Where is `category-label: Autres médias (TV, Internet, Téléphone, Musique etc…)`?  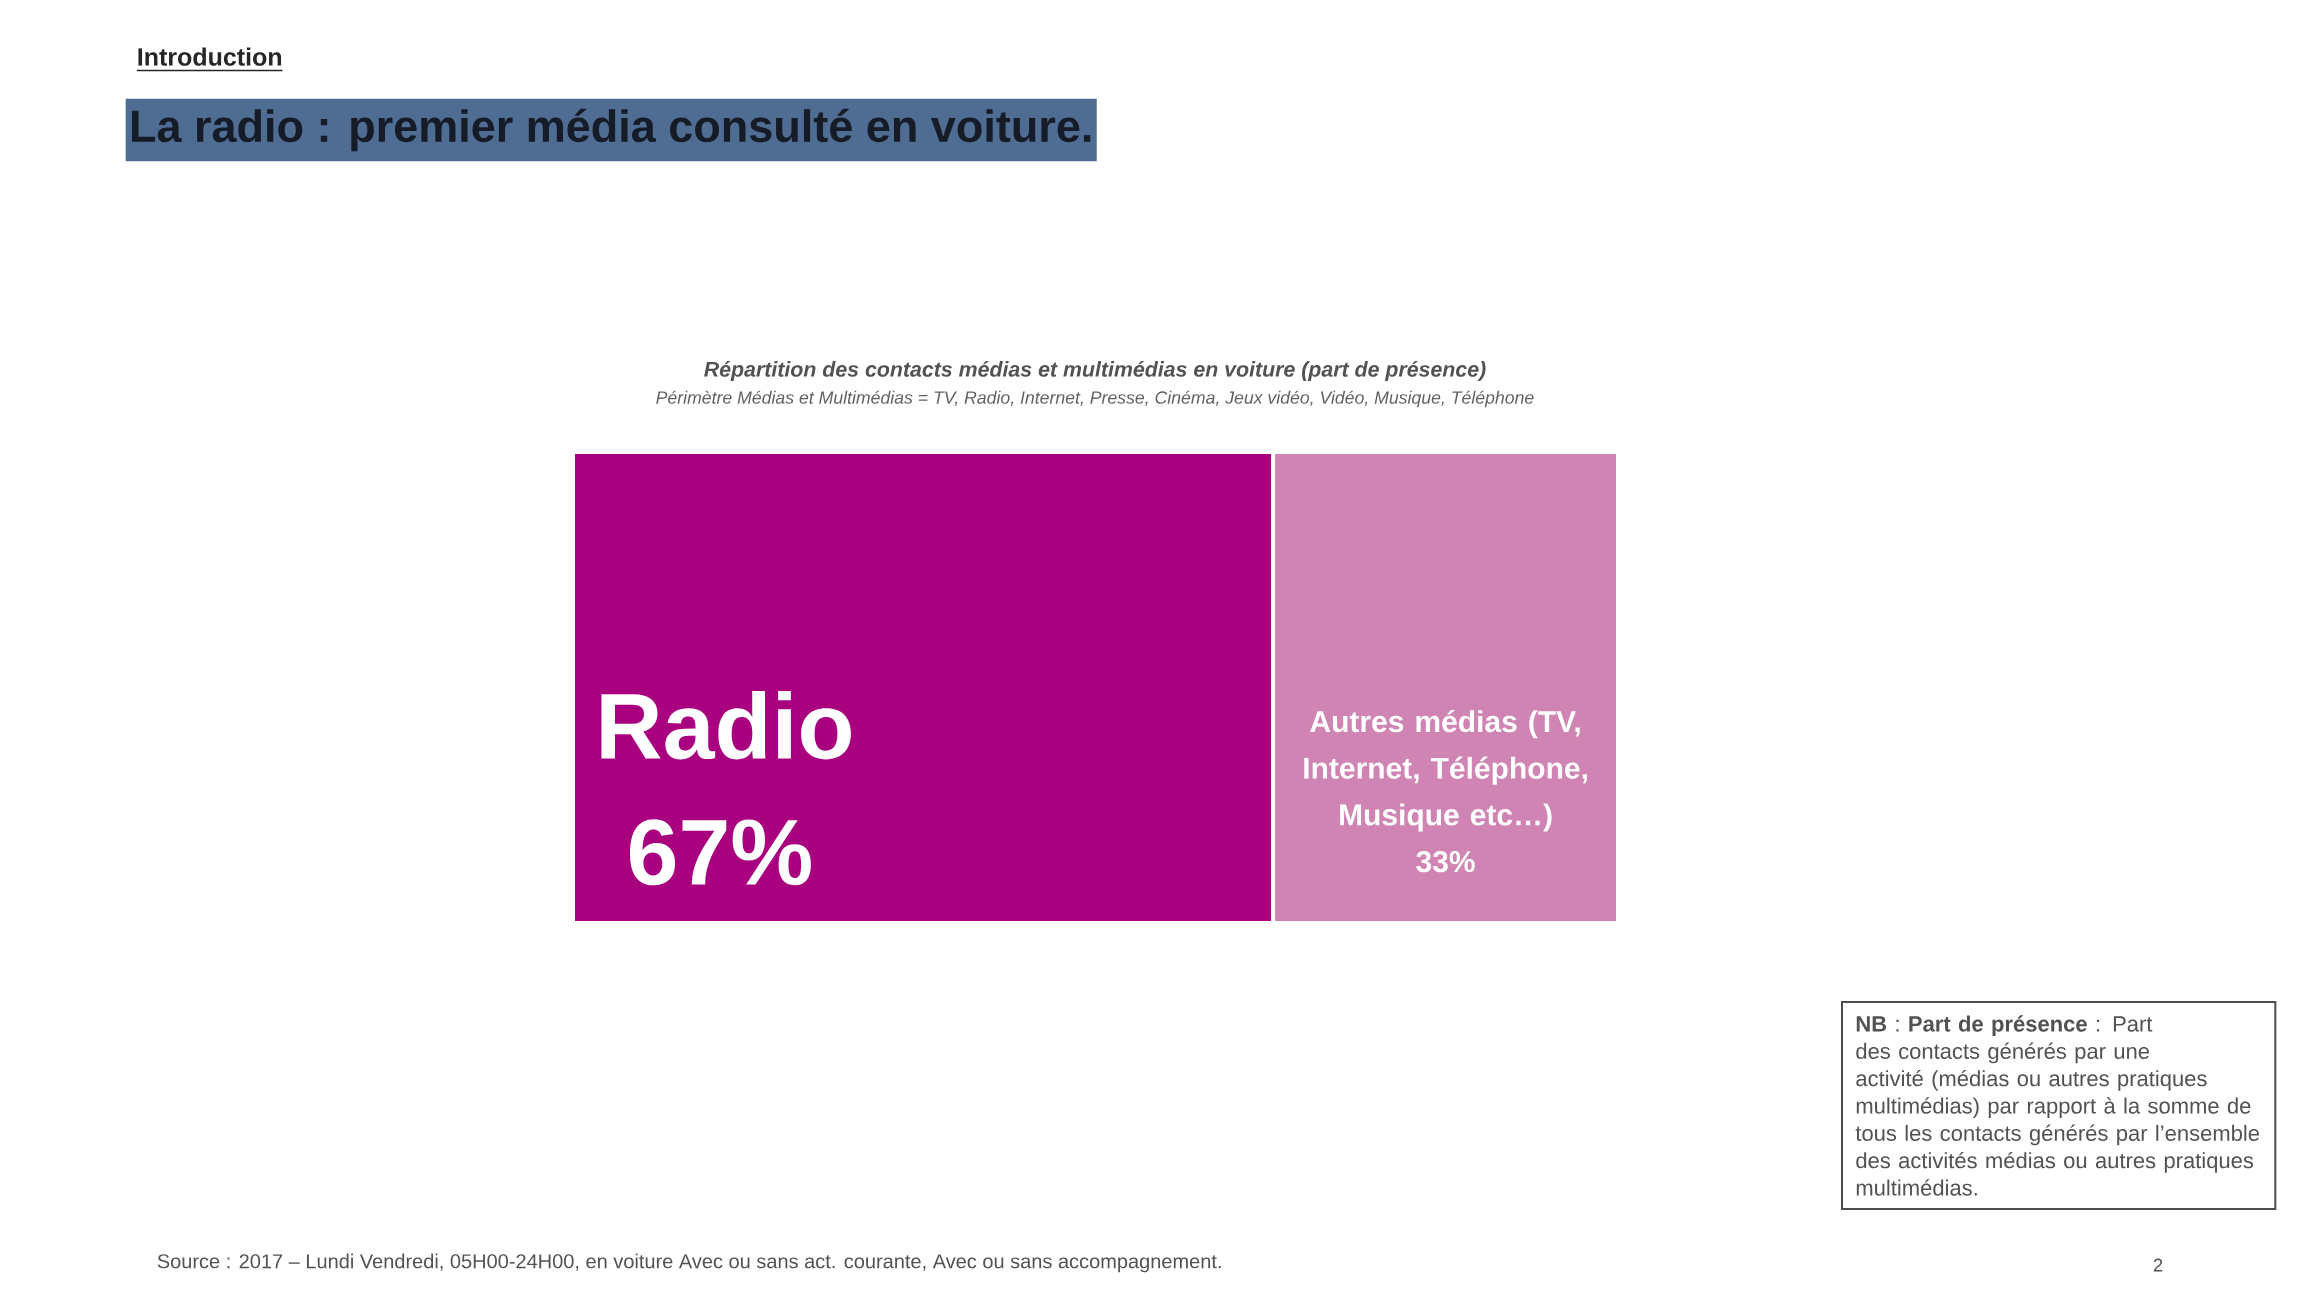
category-label: Autres médias (TV, Internet, Téléphone, Musique etc…) is located at coordinates (1445, 770).